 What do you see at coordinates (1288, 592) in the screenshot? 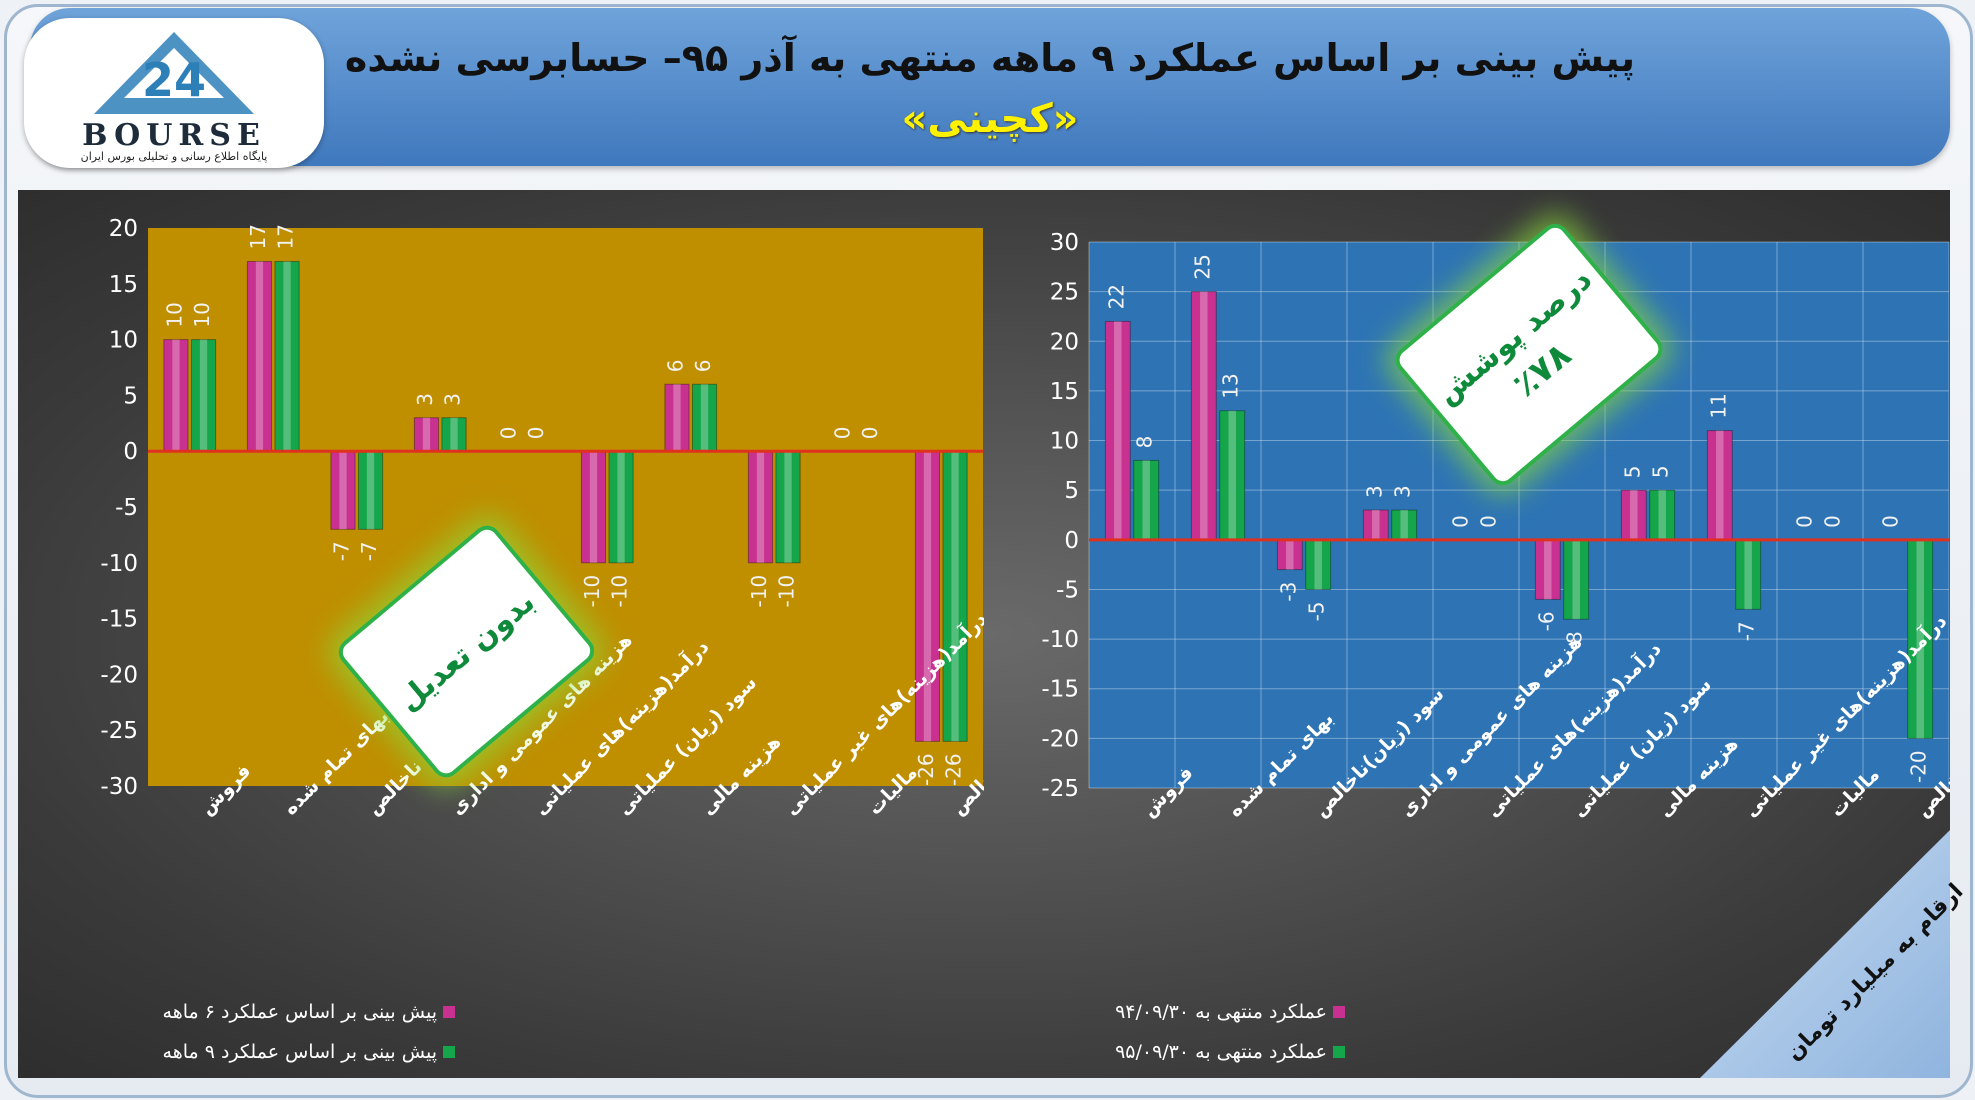
I see `data-label: -3` at bounding box center [1288, 592].